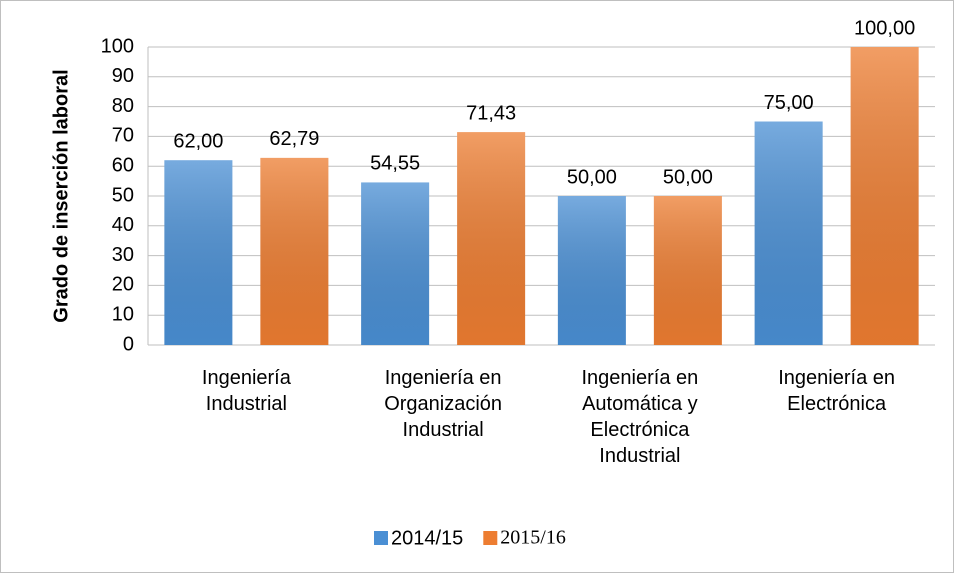 Image resolution: width=955 pixels, height=574 pixels. What do you see at coordinates (198, 142) in the screenshot?
I see `data-label: 62,00` at bounding box center [198, 142].